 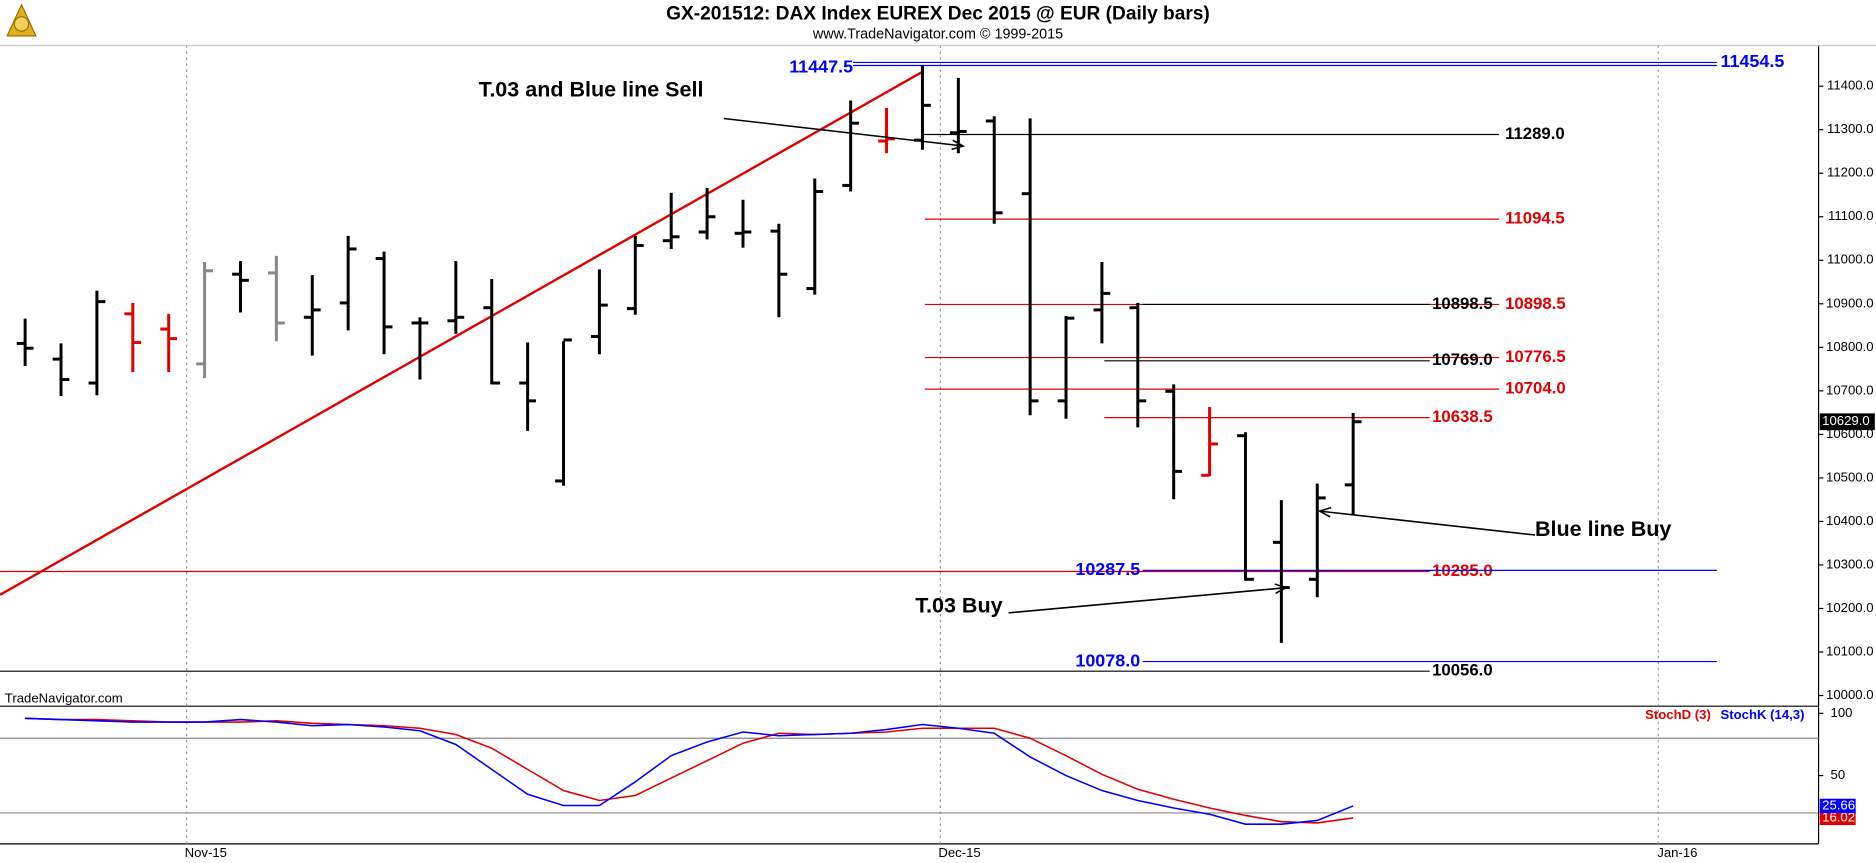 What do you see at coordinates (1850, 650) in the screenshot?
I see `y-tick-label: 10100.0` at bounding box center [1850, 650].